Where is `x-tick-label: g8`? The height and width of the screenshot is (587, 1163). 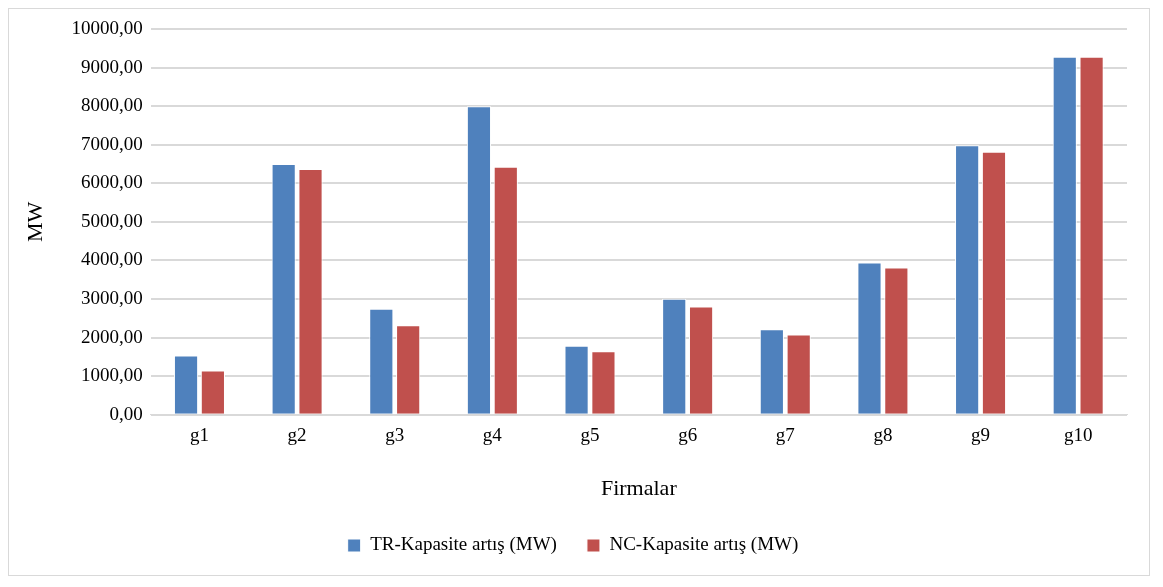
x-tick-label: g8 is located at coordinates (883, 435).